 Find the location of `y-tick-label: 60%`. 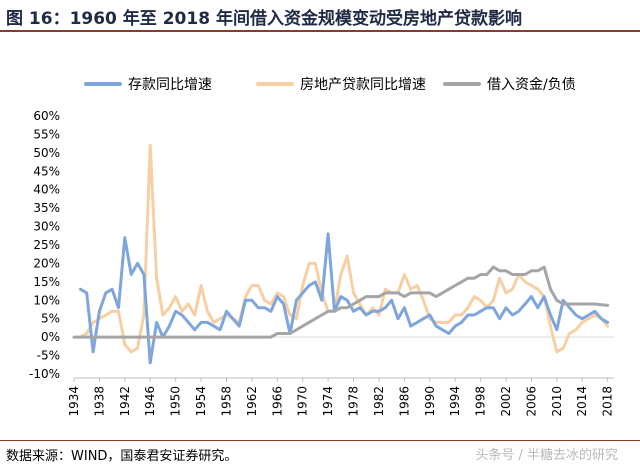

y-tick-label: 60% is located at coordinates (46, 116).